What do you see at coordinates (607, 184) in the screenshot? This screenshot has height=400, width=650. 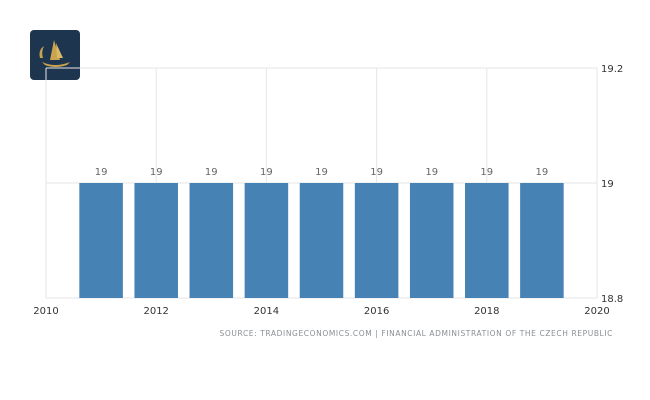 I see `y-tick-label: 19` at bounding box center [607, 184].